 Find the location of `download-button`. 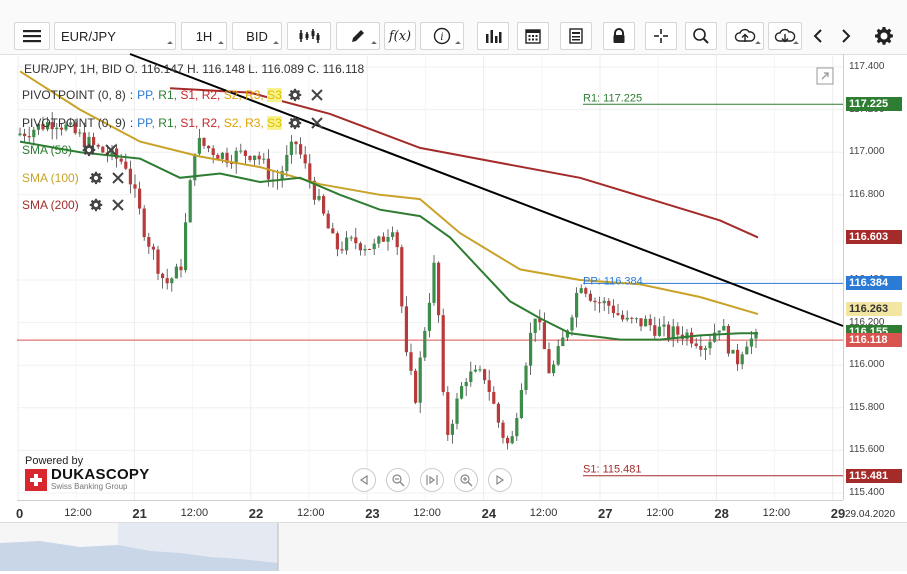

download-button is located at coordinates (785, 36).